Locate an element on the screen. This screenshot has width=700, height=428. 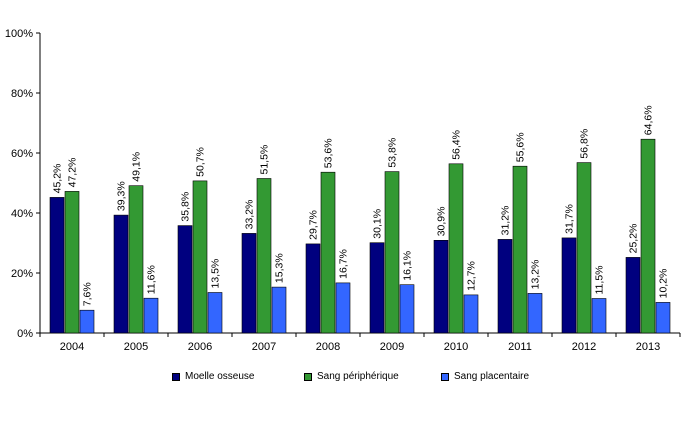
y-tick-label: 100% is located at coordinates (19, 34).